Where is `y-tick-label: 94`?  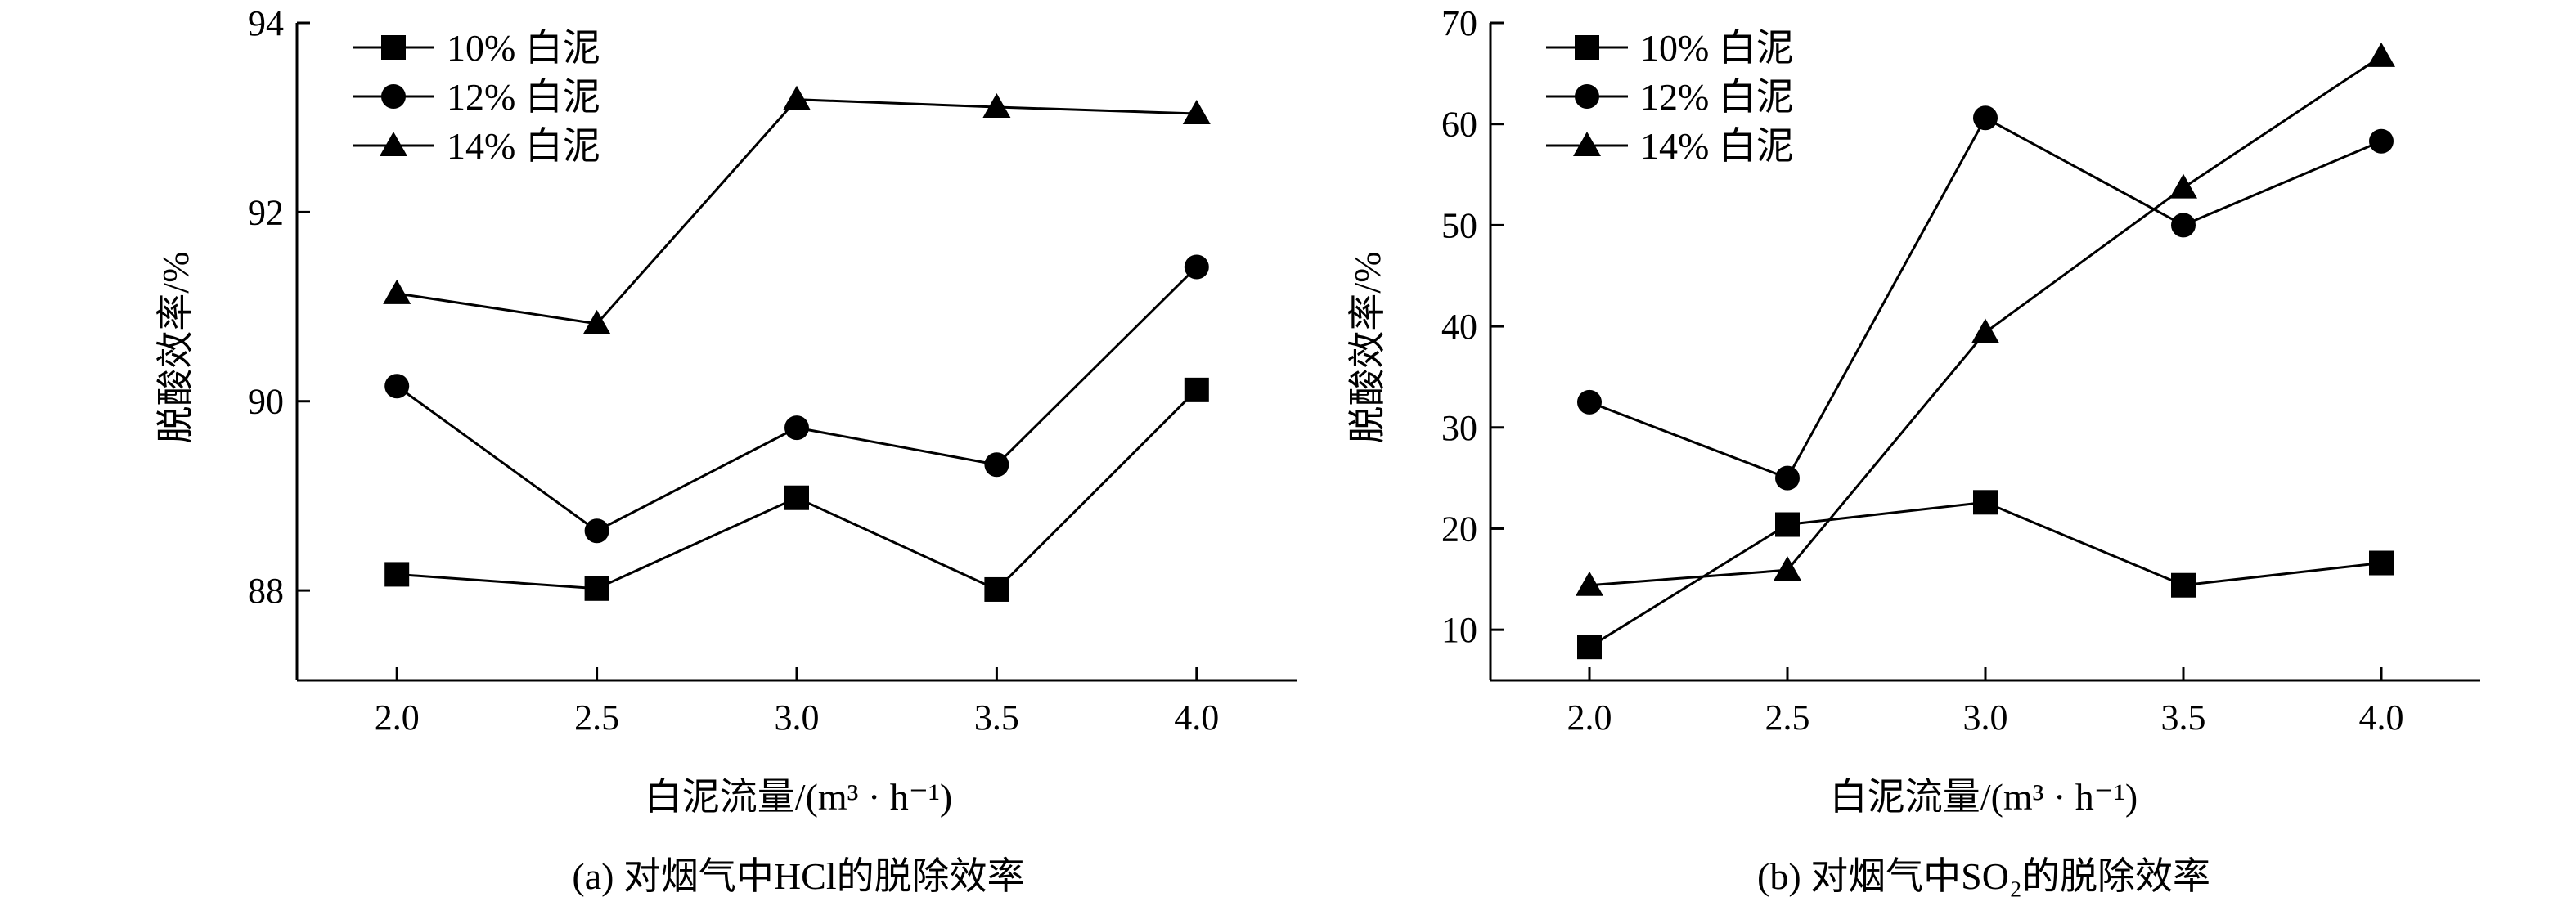 y-tick-label: 94 is located at coordinates (266, 23).